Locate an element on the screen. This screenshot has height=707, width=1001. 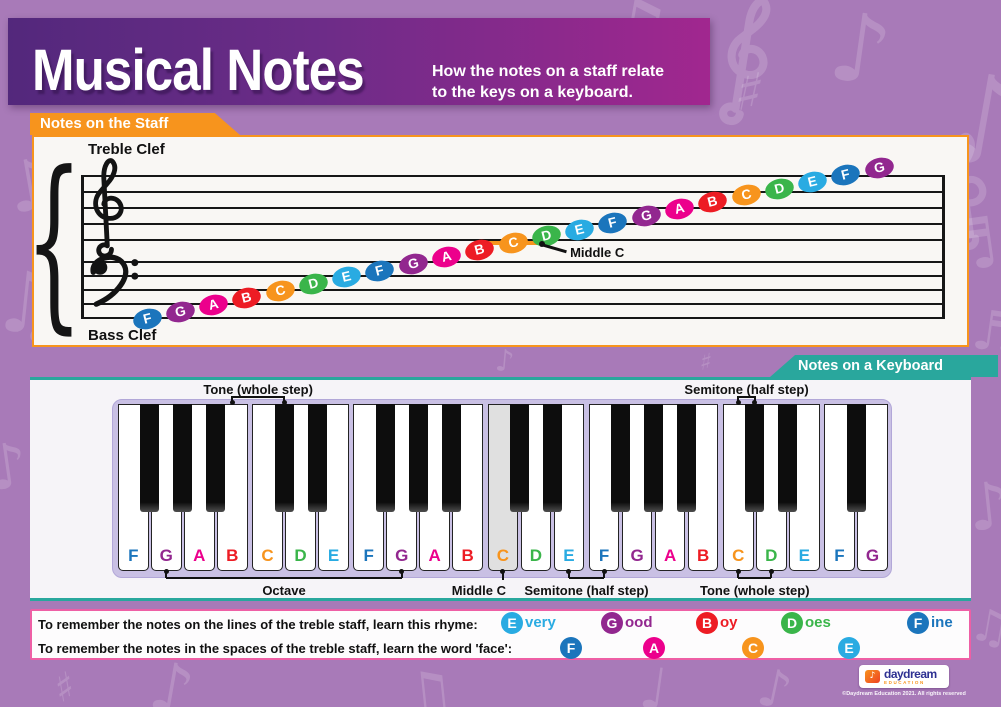
tone-bottom-bracket-dot is located at coordinates (738, 571).